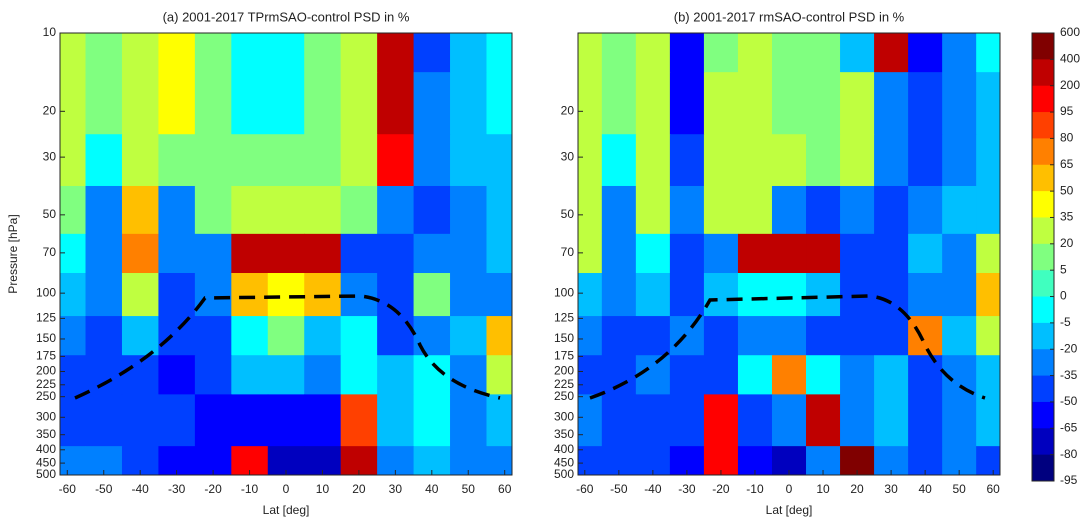 The height and width of the screenshot is (520, 1087). I want to click on x-tick-label: -40, so click(653, 489).